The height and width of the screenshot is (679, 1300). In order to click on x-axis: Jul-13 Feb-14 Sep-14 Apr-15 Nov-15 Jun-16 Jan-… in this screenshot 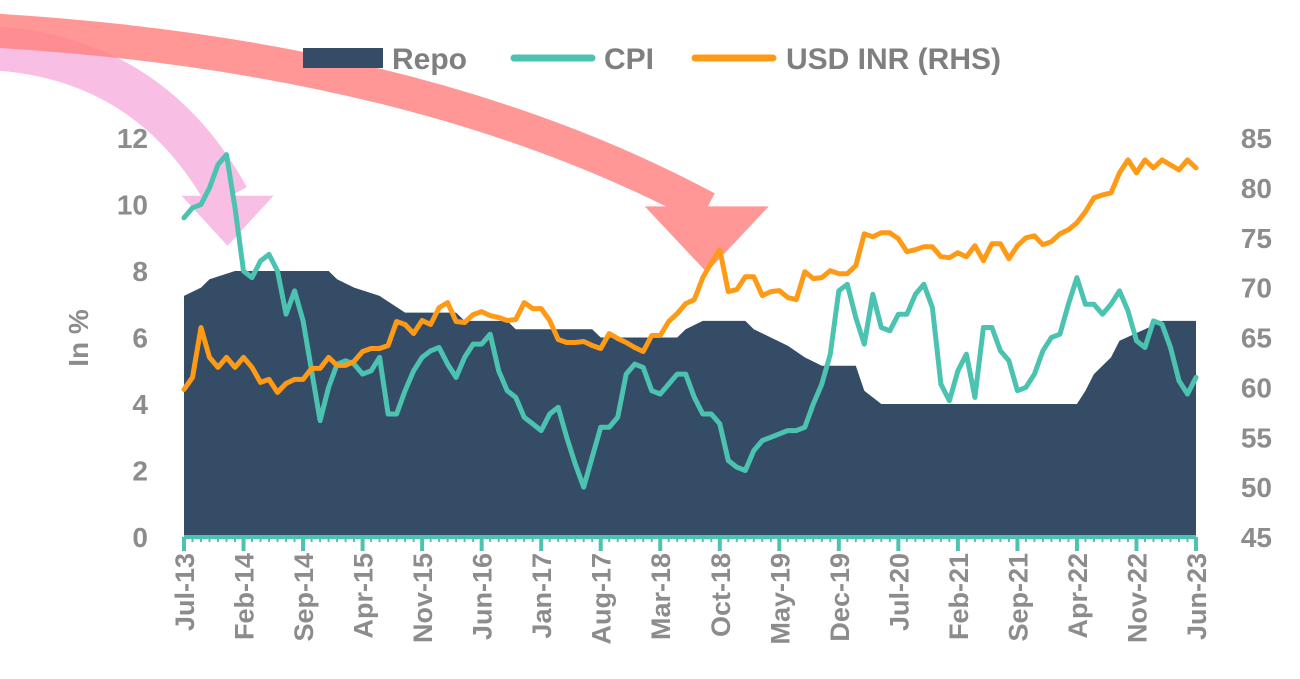, I will do `click(691, 590)`.